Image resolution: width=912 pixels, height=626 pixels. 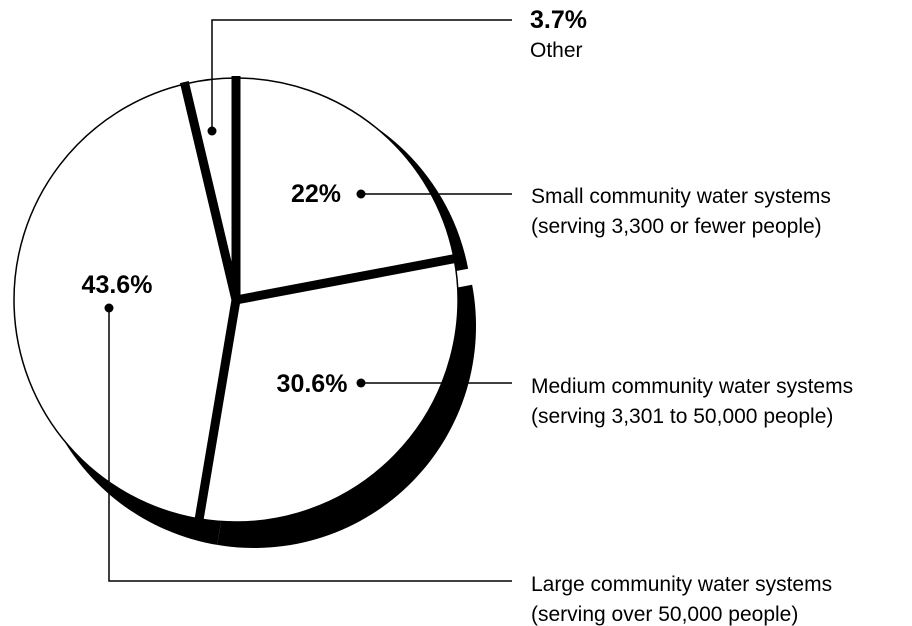 I want to click on pct-label-small: 22%, so click(x=316, y=194).